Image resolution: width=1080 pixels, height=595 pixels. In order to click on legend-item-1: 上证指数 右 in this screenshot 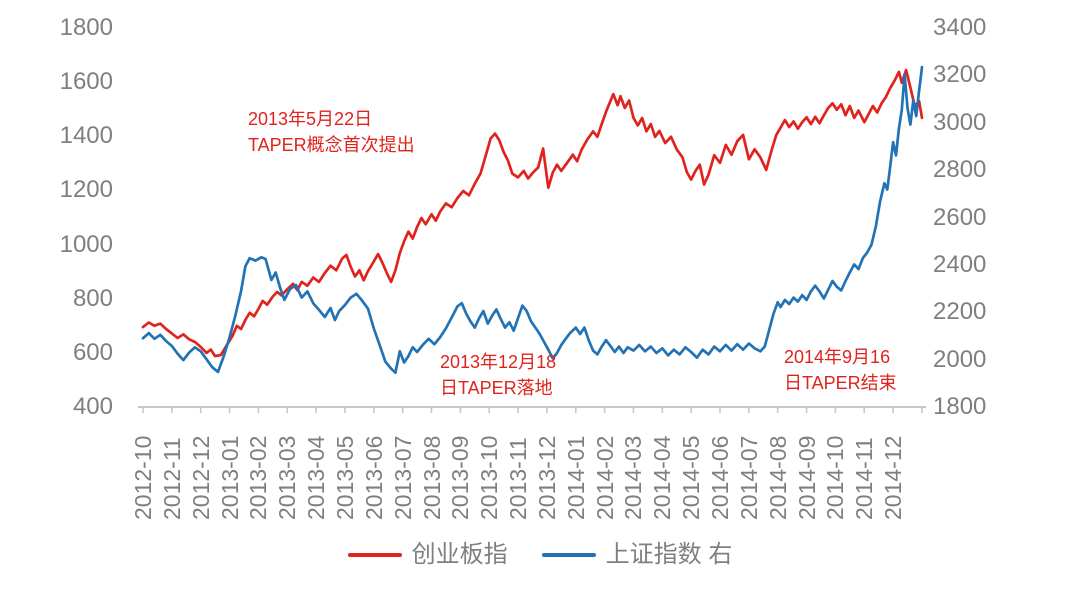, I will do `click(637, 555)`.